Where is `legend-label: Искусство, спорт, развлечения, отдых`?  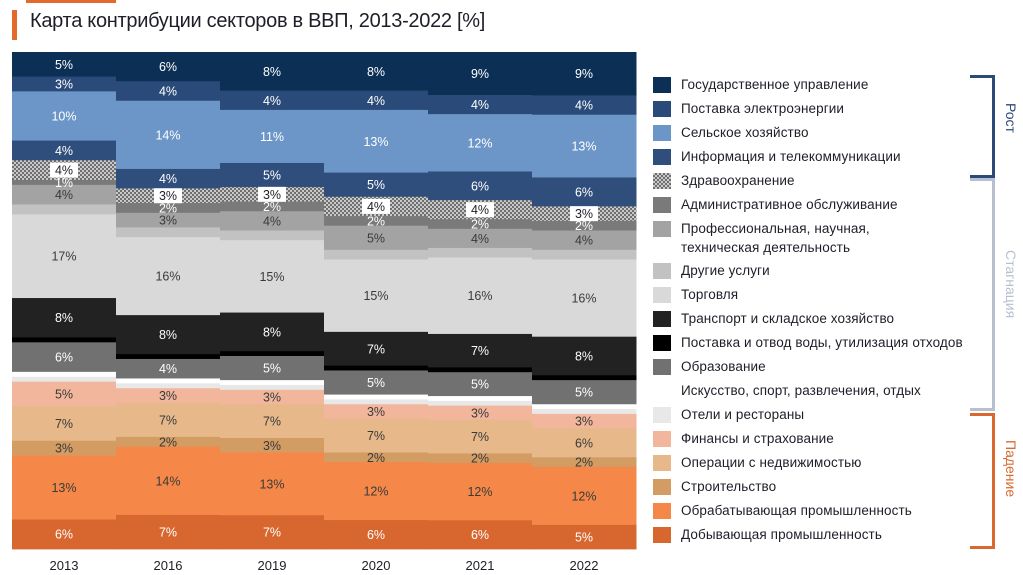
legend-label: Искусство, спорт, развлечения, отдых is located at coordinates (801, 390).